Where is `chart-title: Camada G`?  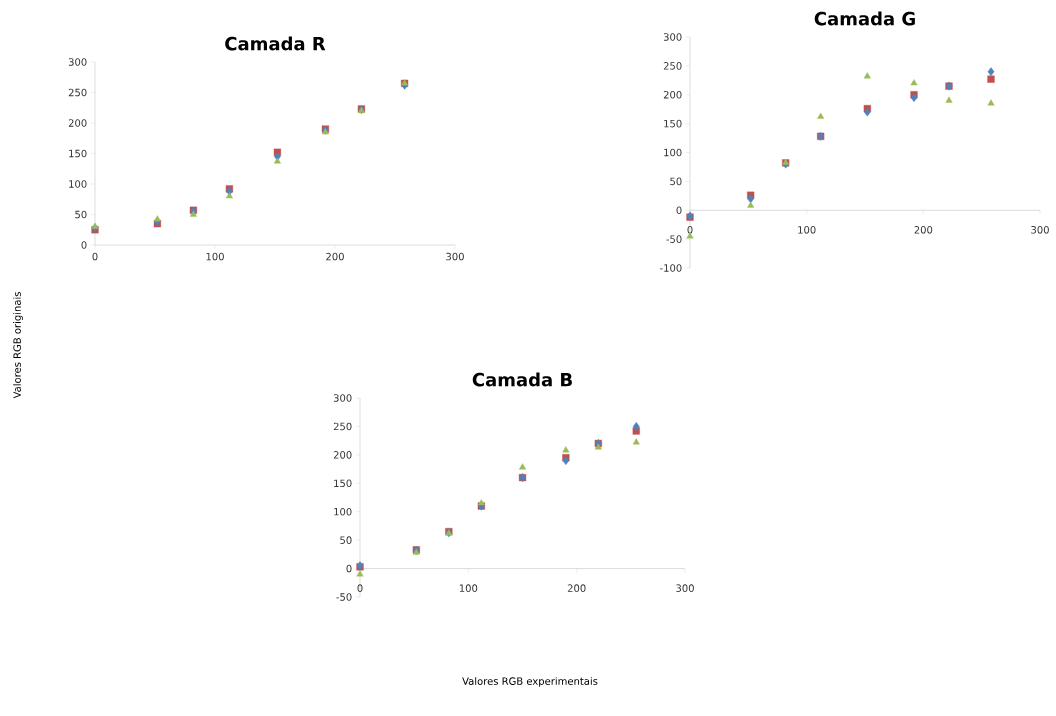
chart-title: Camada G is located at coordinates (864, 18).